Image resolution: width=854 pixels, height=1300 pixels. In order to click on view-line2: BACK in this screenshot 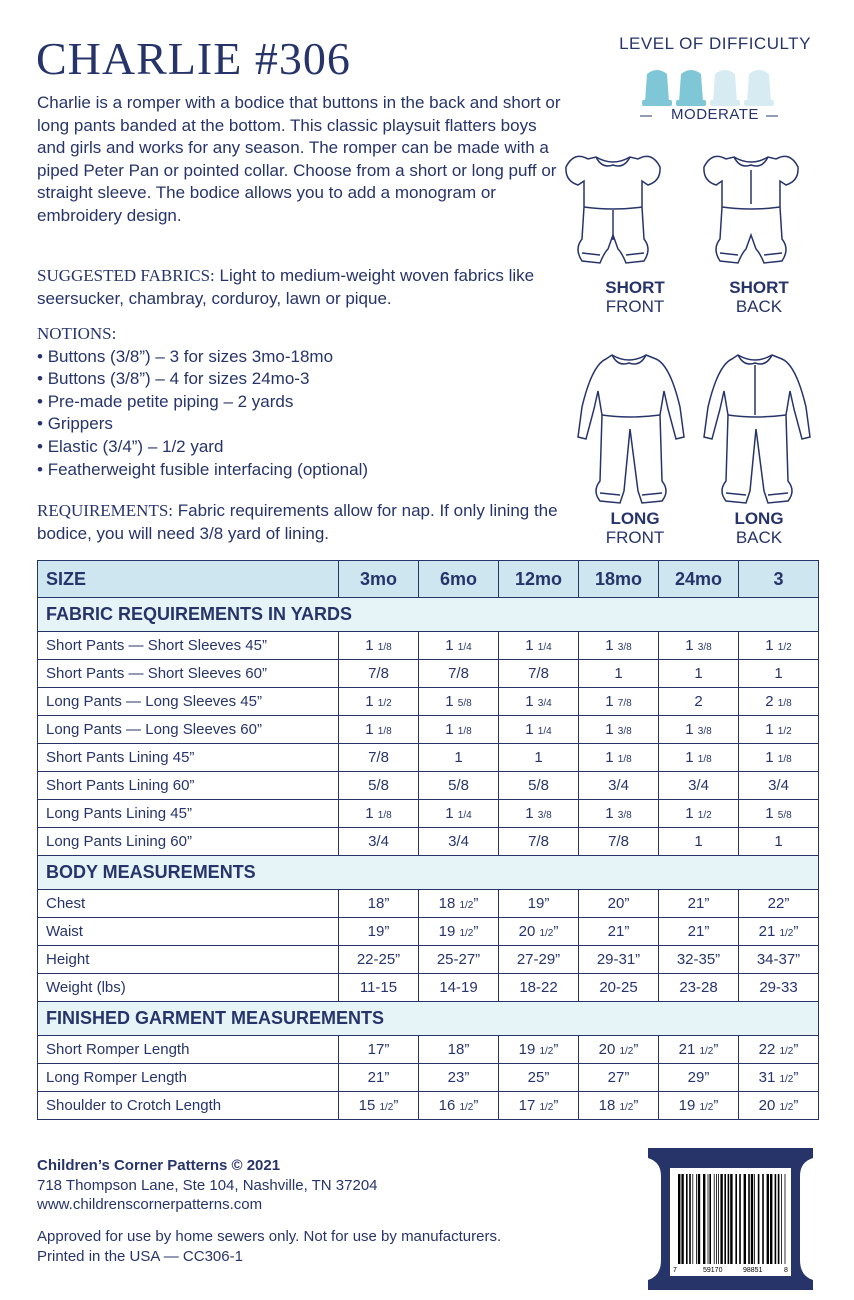, I will do `click(759, 537)`.